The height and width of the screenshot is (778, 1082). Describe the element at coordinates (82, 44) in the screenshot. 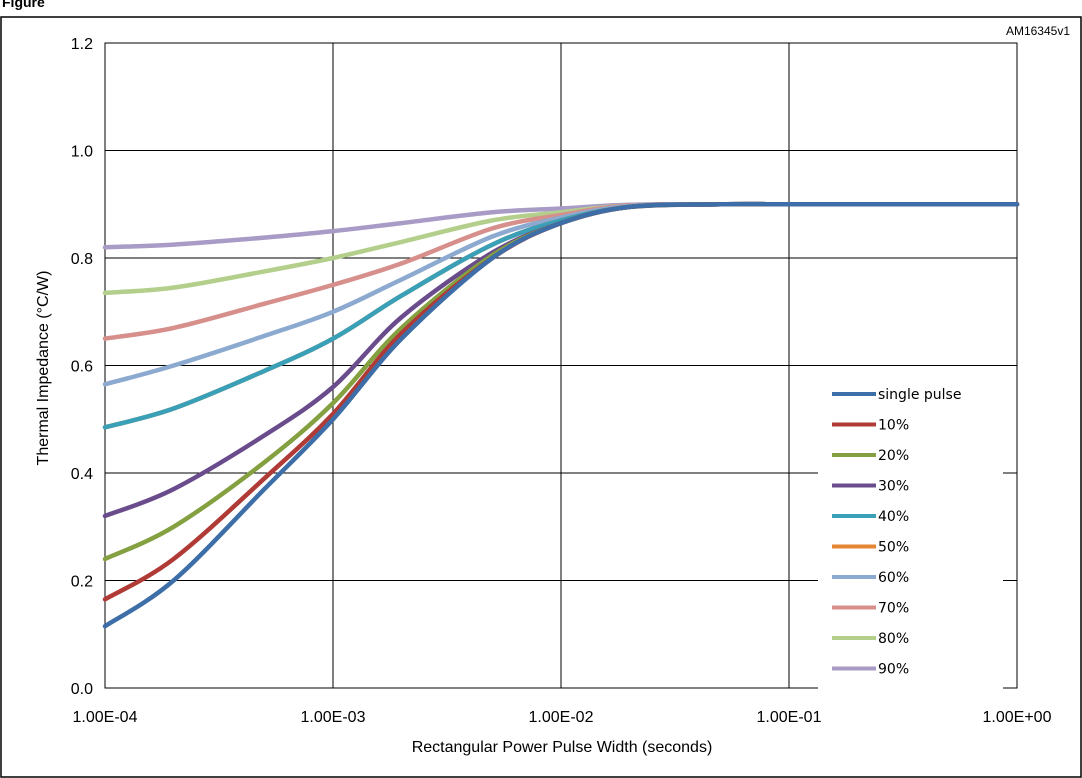

I see `y-tick-label: 1.2` at that location.